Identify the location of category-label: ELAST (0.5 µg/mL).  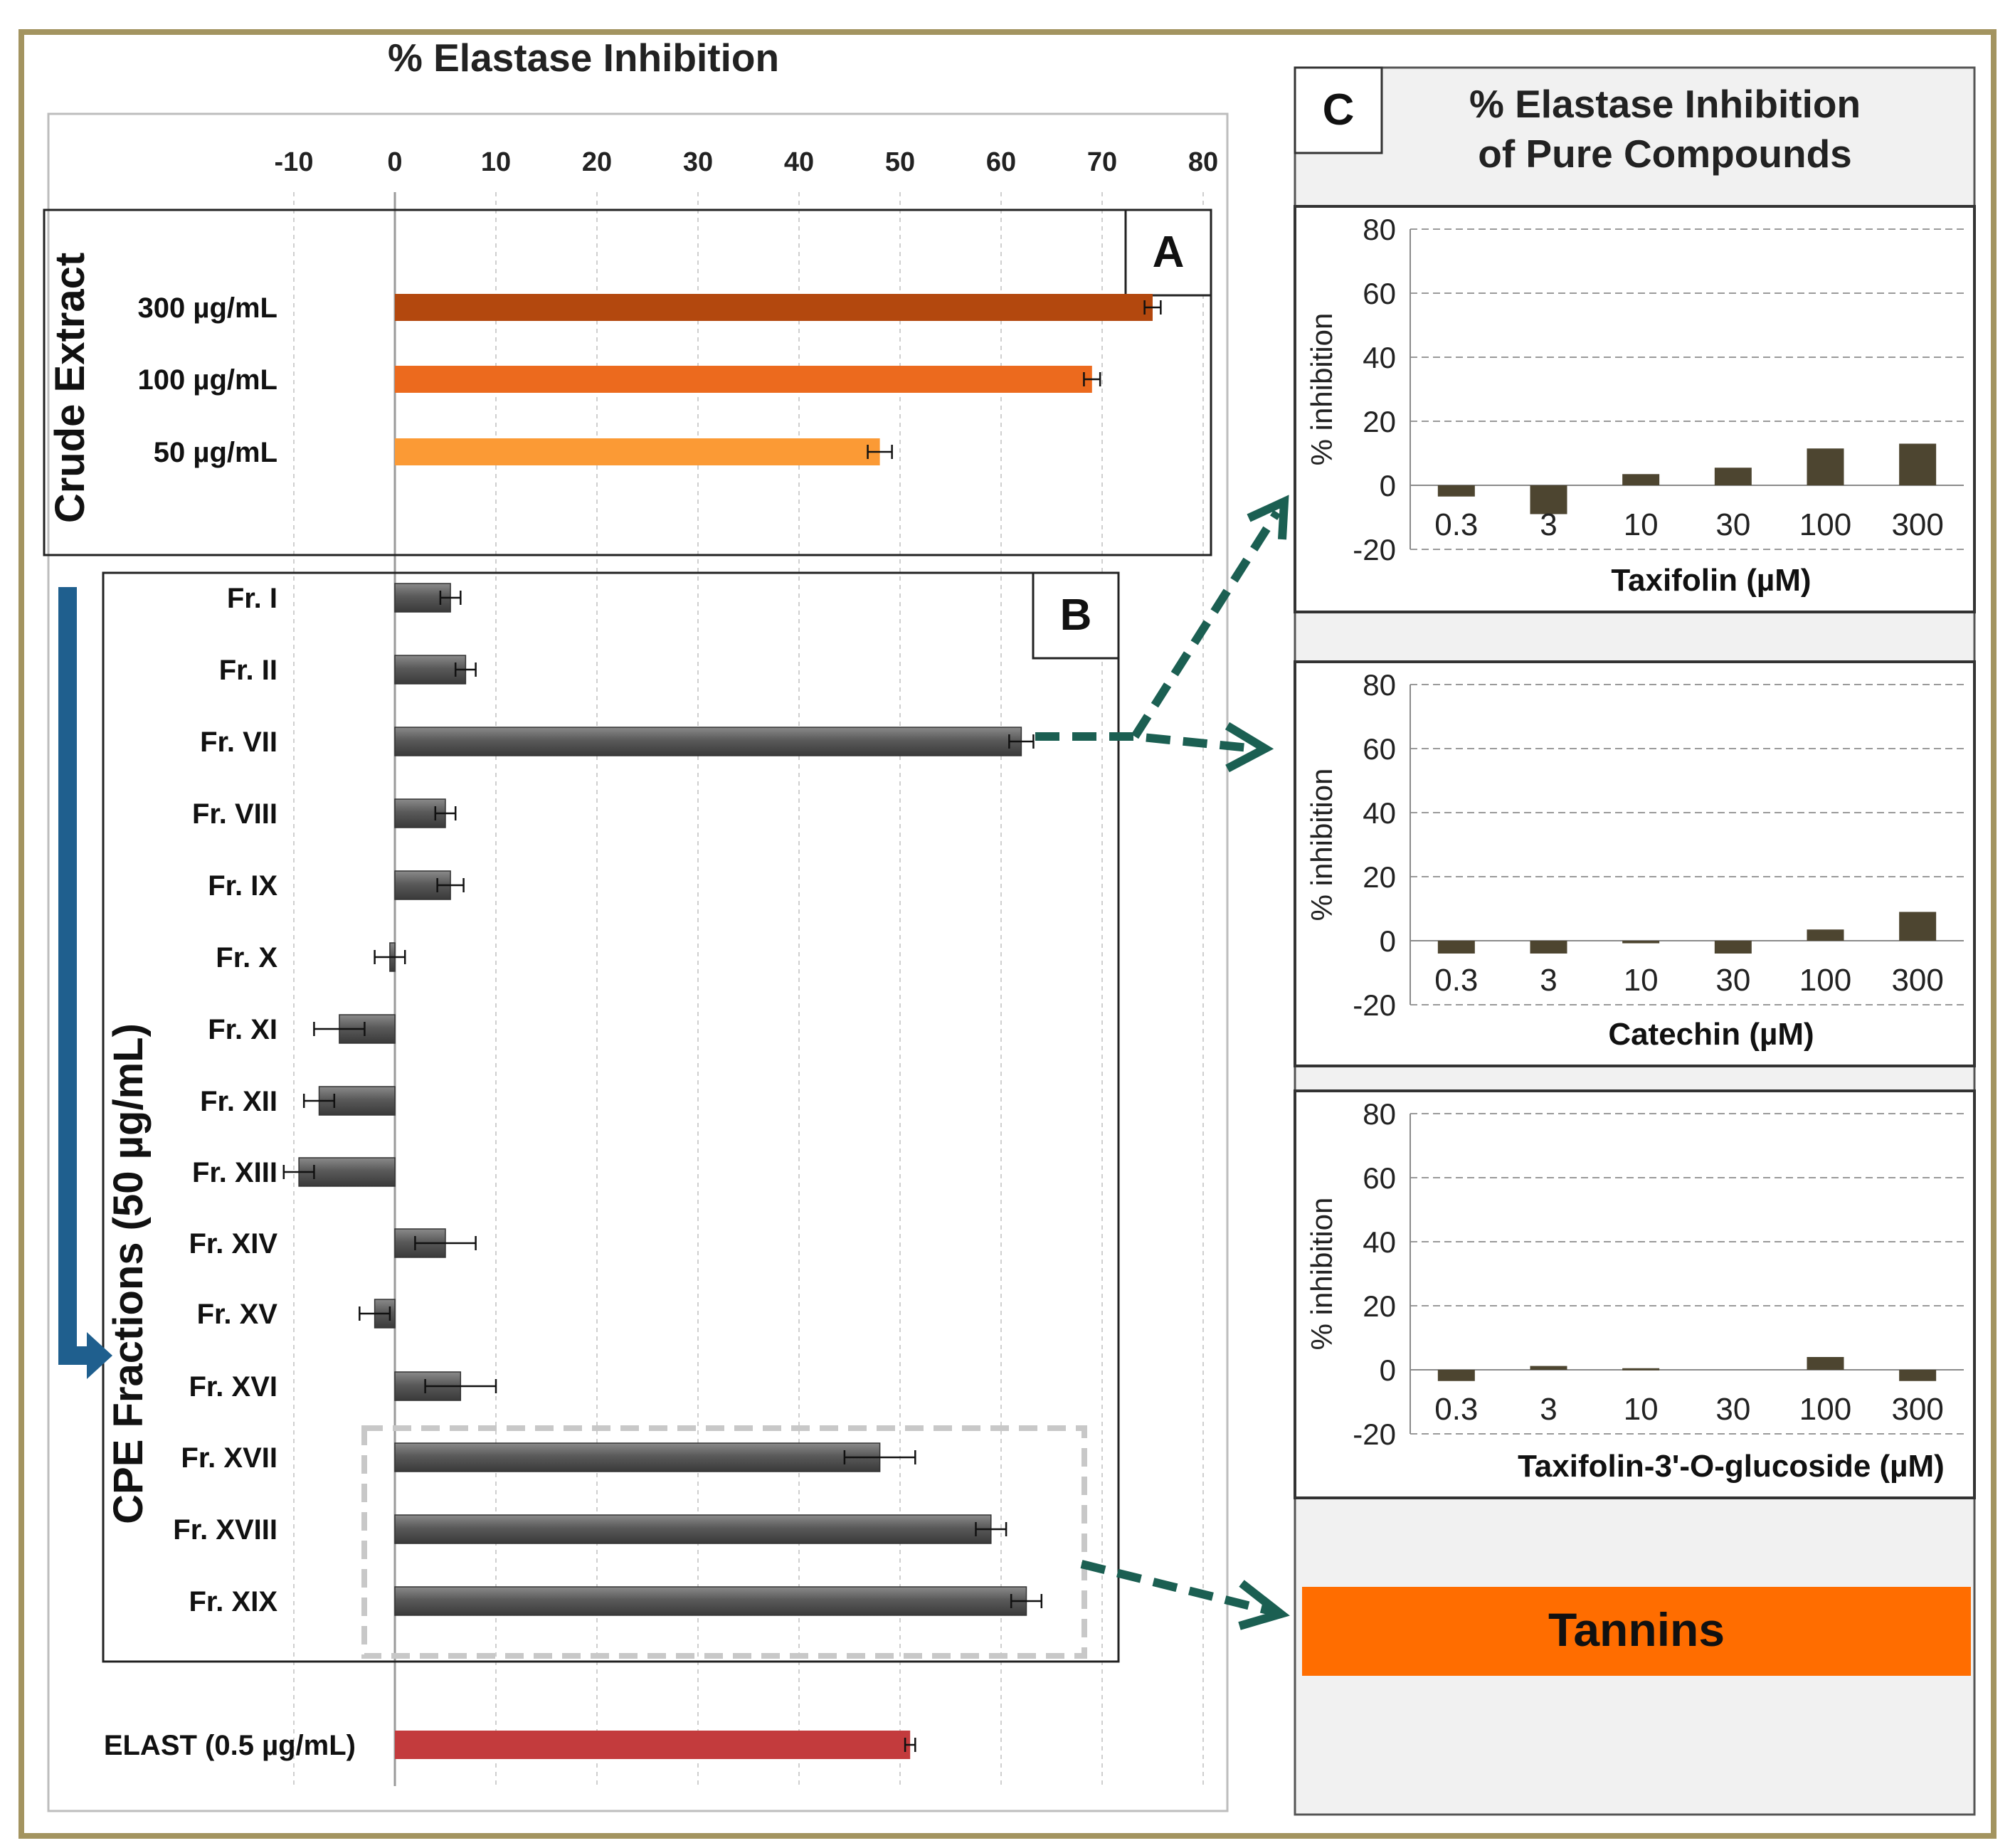
(230, 1745).